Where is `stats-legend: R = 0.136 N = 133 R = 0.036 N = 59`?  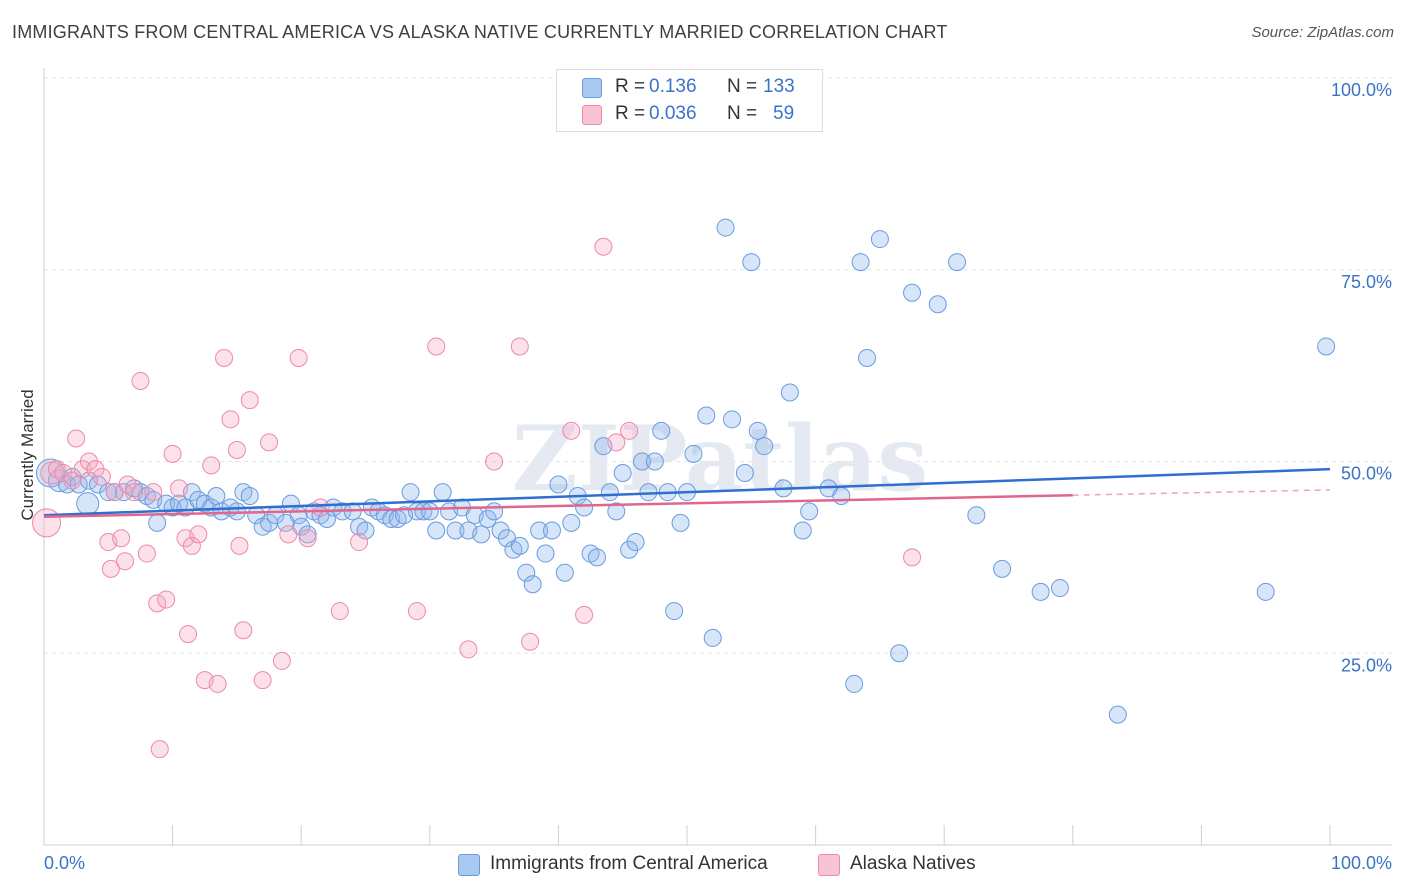 stats-legend: R = 0.136 N = 133 R = 0.036 N = 59 is located at coordinates (689, 100).